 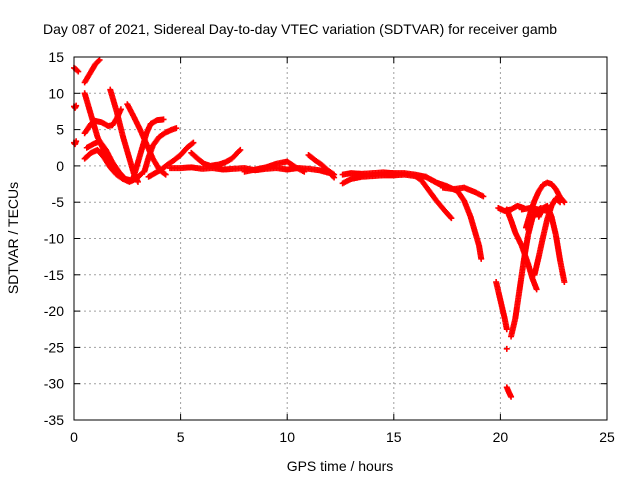 What do you see at coordinates (181, 437) in the screenshot?
I see `x-tick-label: 5` at bounding box center [181, 437].